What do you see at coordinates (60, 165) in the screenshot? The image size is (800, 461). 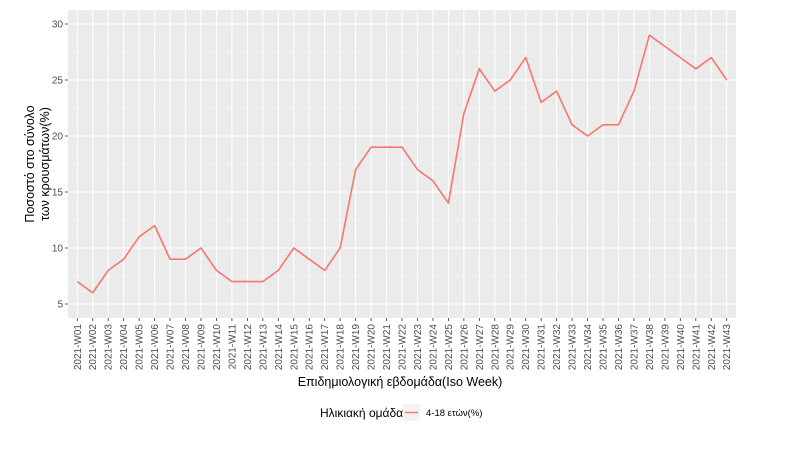 I see `y-axis-ticks: 5 10 15 20 25 30` at bounding box center [60, 165].